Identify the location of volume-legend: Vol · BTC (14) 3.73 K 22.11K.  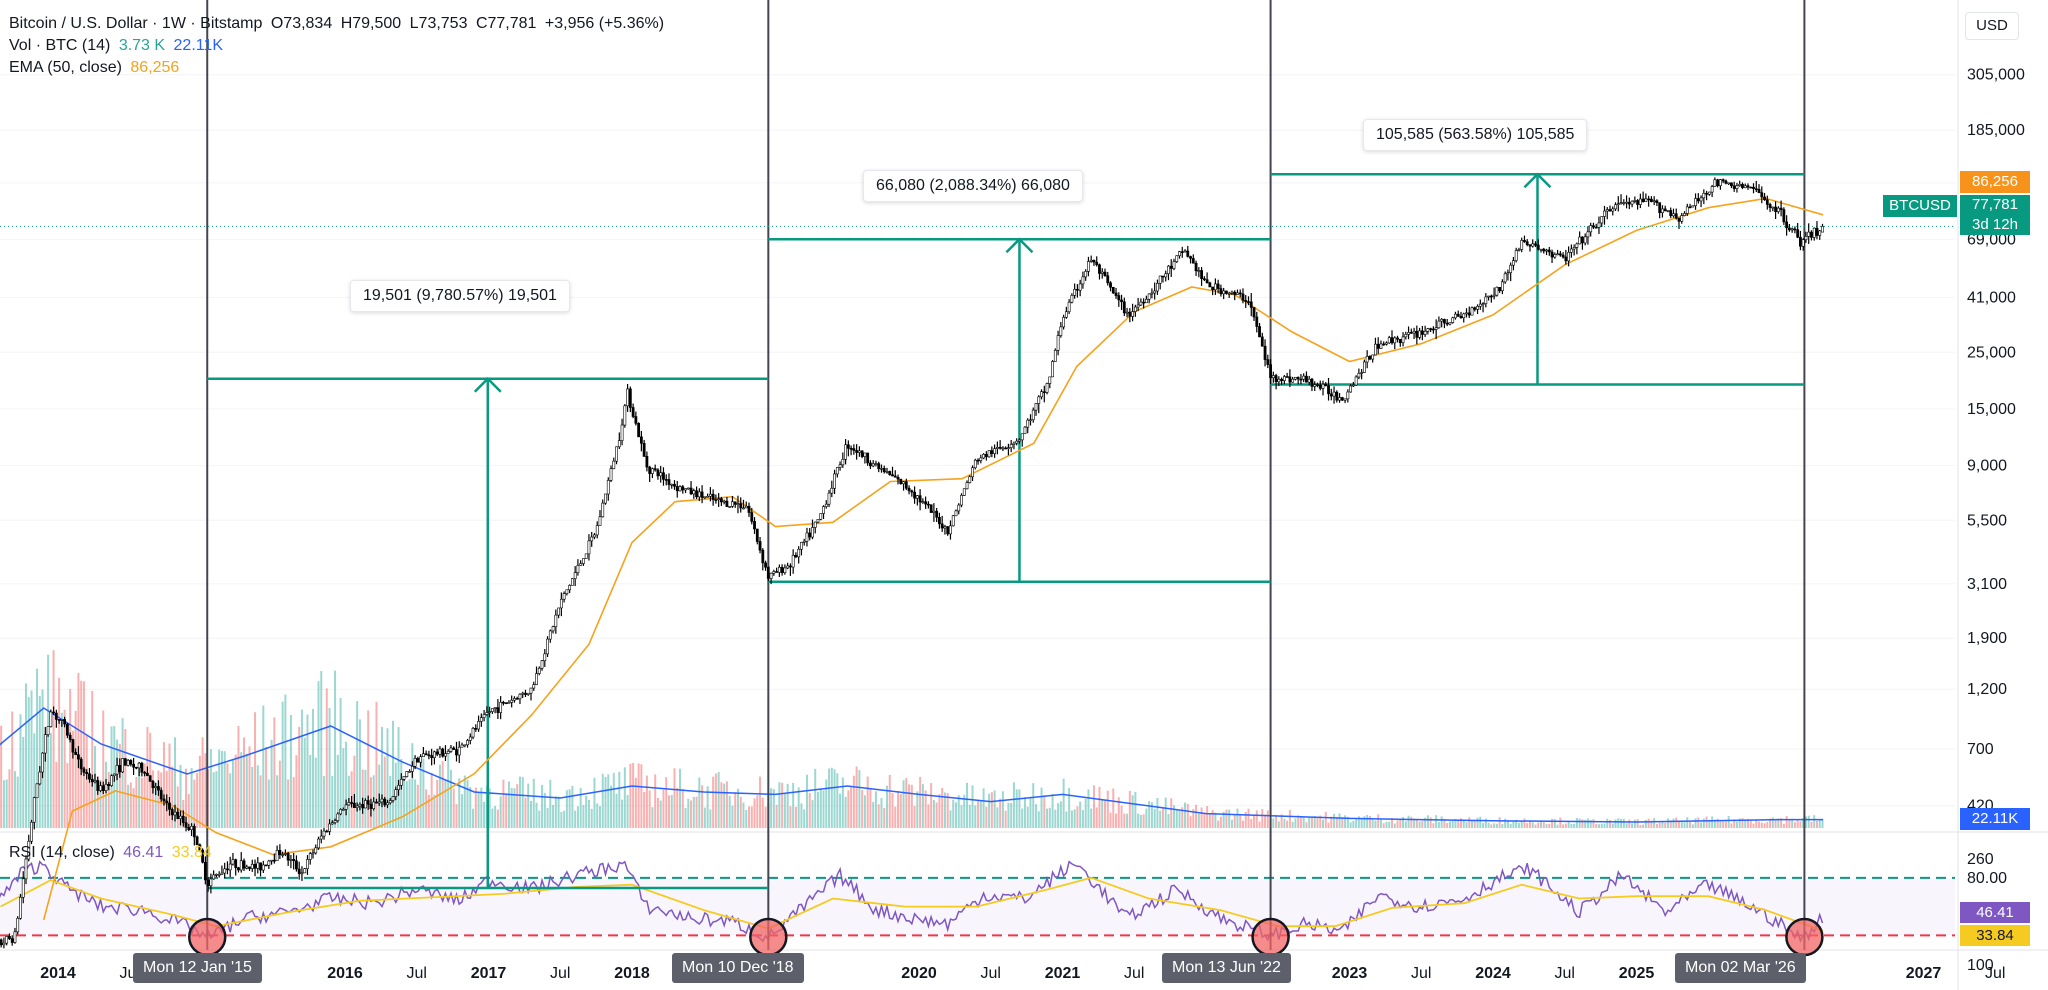
(118, 46).